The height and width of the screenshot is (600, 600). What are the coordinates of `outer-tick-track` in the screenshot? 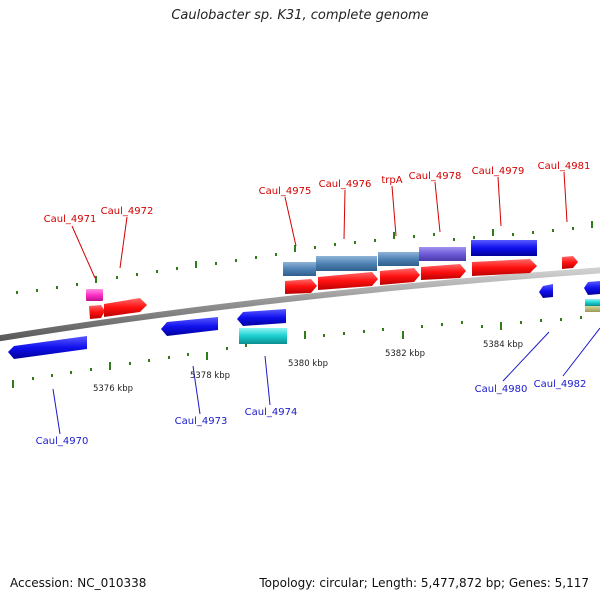 It's located at (304, 257).